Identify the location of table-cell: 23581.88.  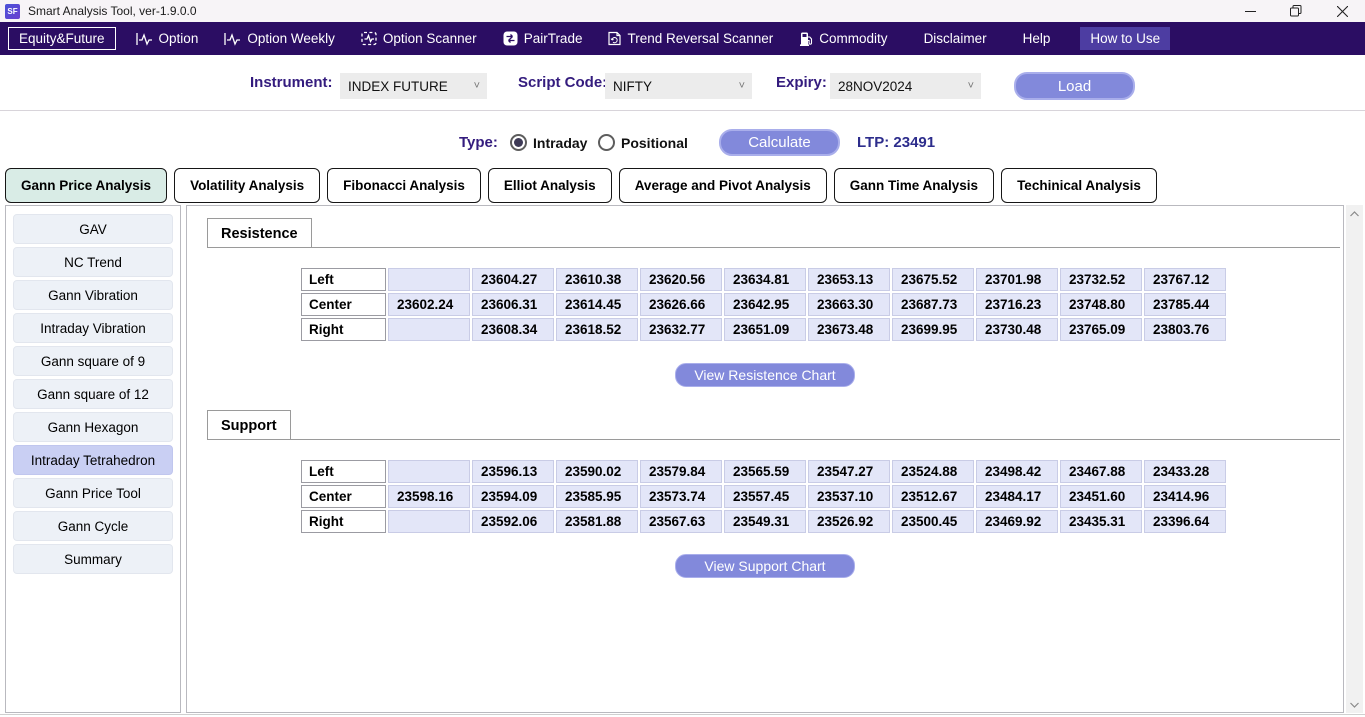
(597, 521).